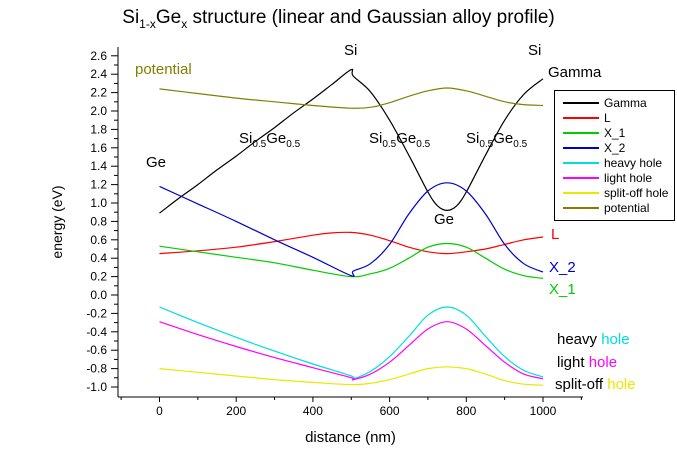 Image resolution: width=677 pixels, height=476 pixels. What do you see at coordinates (628, 177) in the screenshot?
I see `legend-label: light hole` at bounding box center [628, 177].